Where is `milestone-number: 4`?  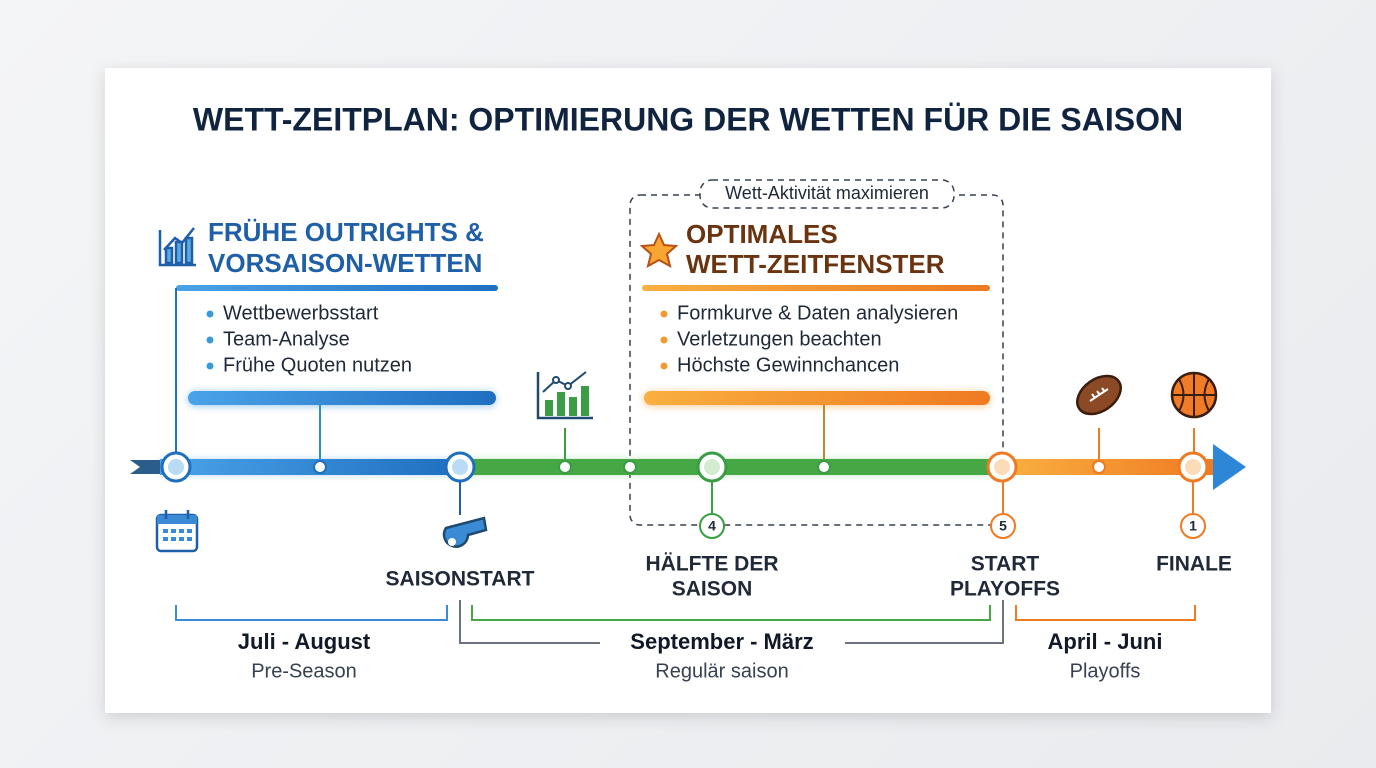 milestone-number: 4 is located at coordinates (712, 526).